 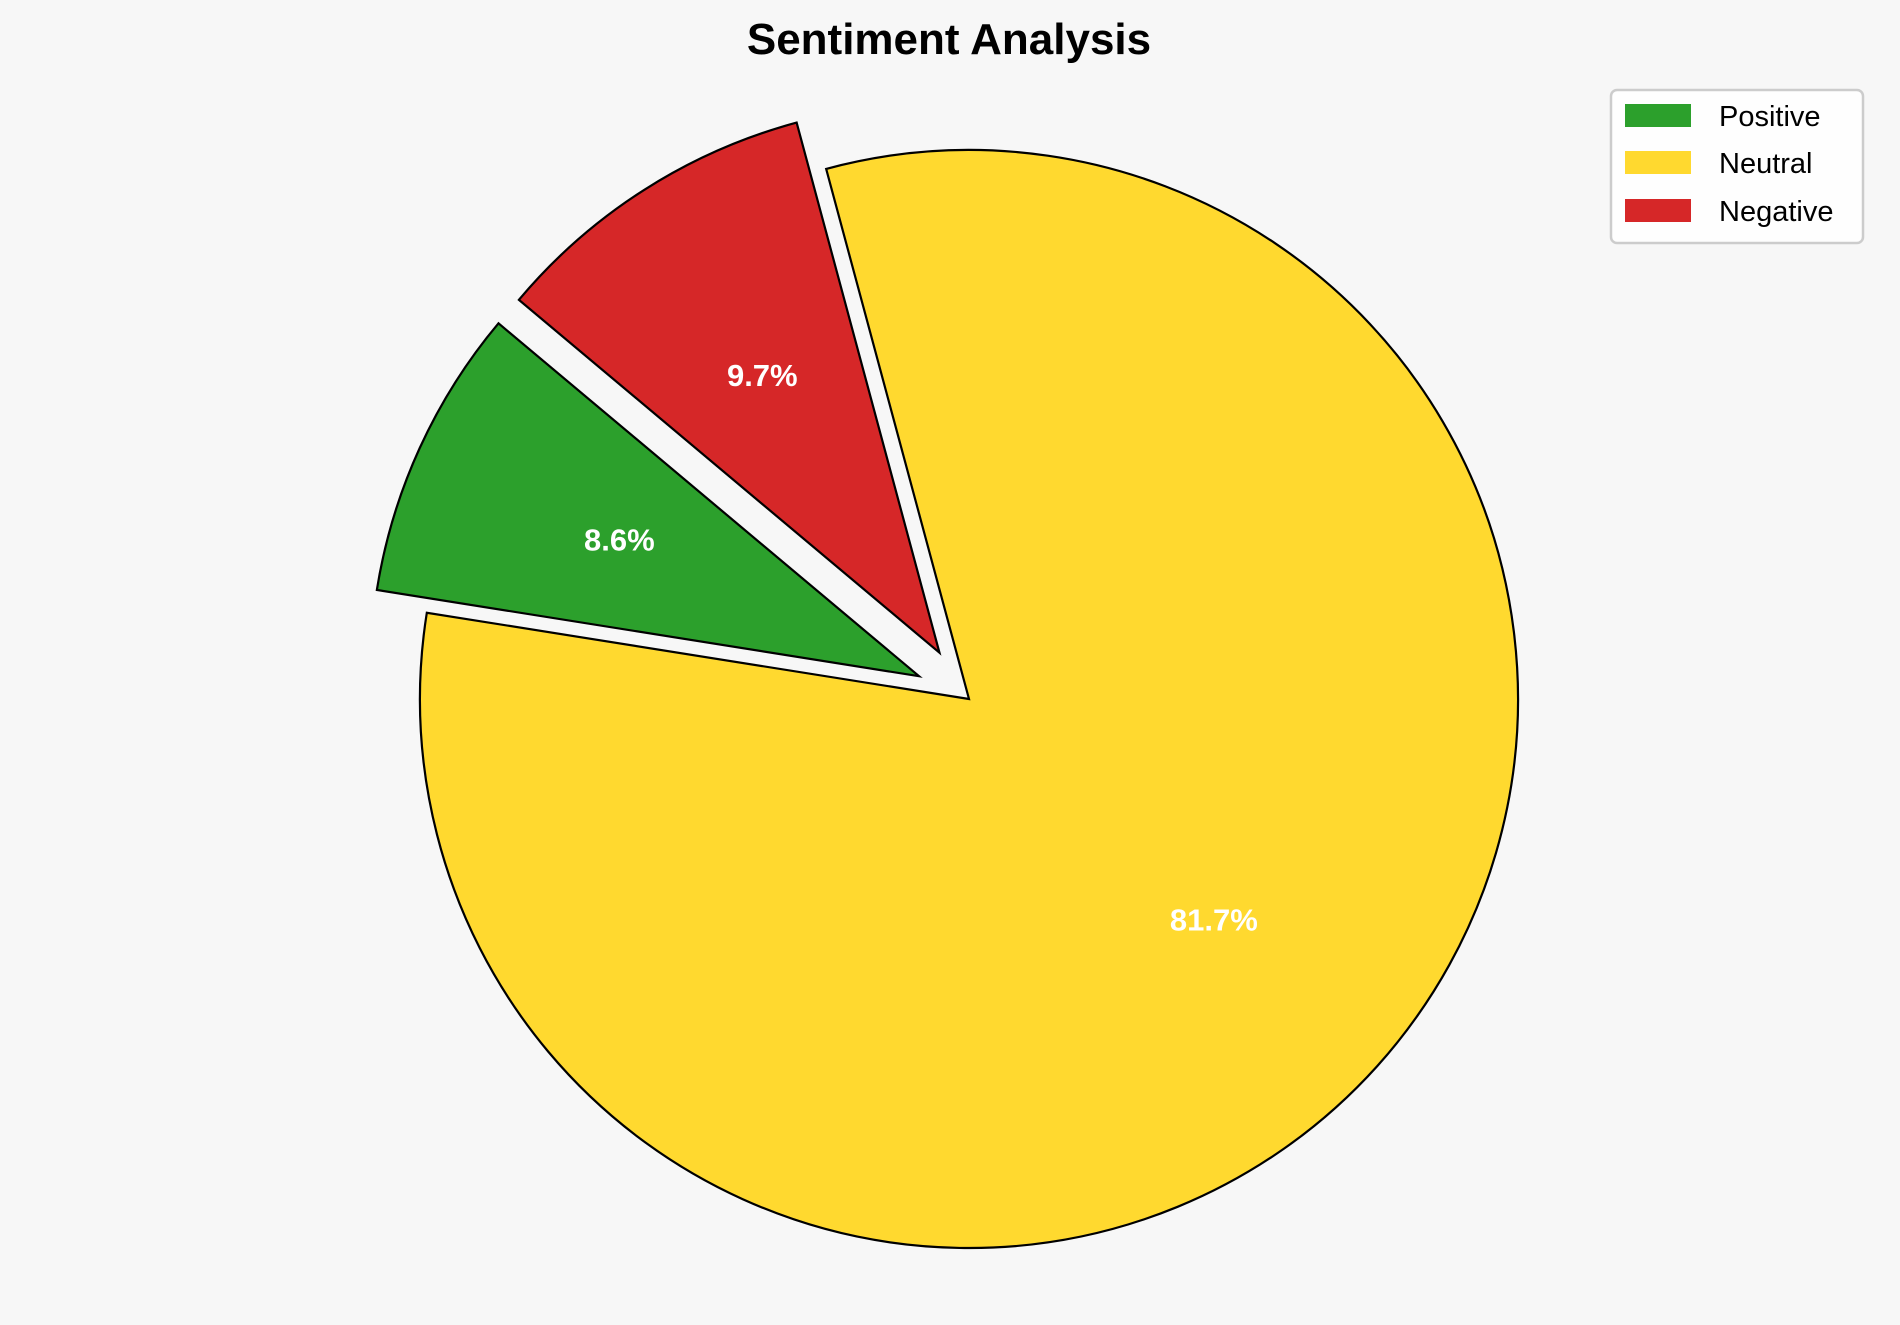 What do you see at coordinates (649, 499) in the screenshot?
I see `slice-positive` at bounding box center [649, 499].